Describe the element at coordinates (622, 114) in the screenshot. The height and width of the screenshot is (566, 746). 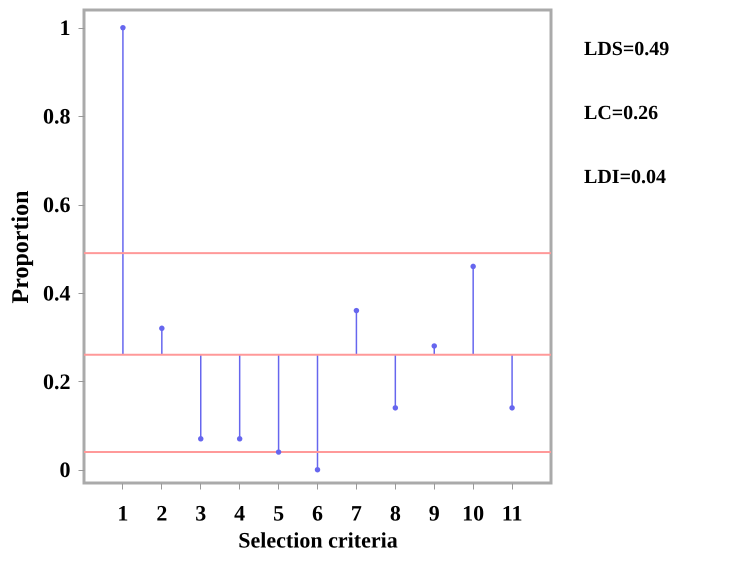
I see `text: LC=0.26` at that location.